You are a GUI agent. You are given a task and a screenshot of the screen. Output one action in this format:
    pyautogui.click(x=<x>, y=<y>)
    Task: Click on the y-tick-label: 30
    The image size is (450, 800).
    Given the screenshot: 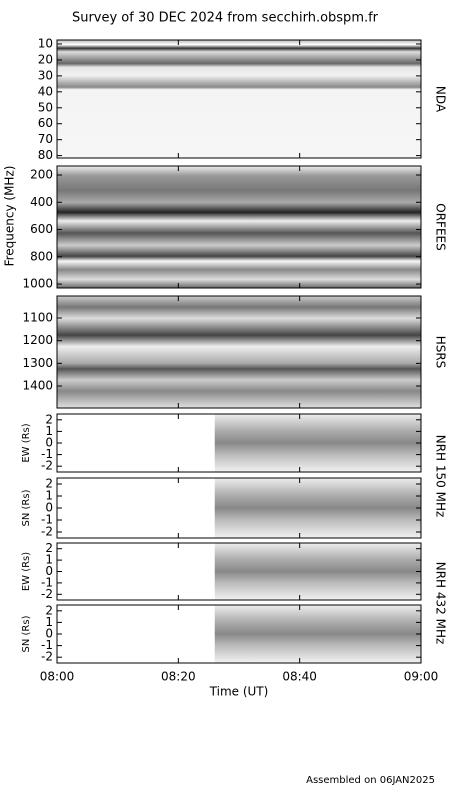 What is the action you would take?
    pyautogui.click(x=45, y=75)
    